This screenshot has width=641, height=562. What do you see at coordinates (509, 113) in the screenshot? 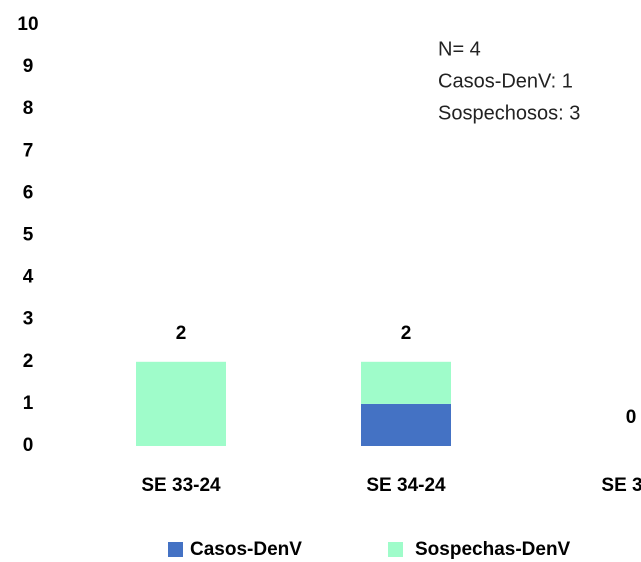
I see `annotation: Sospechosos: 3` at bounding box center [509, 113].